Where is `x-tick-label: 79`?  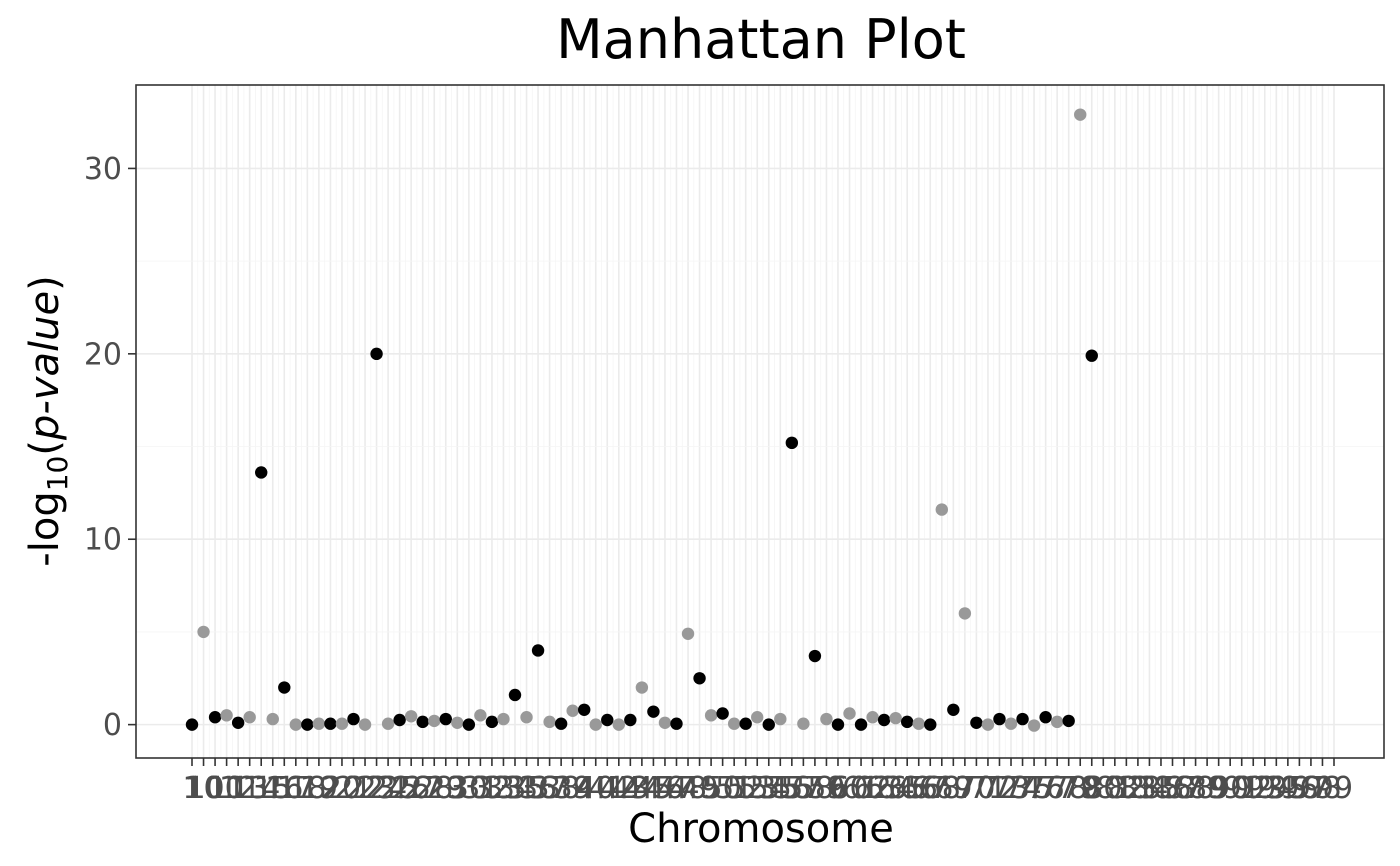 x-tick-label: 79 is located at coordinates (1080, 788).